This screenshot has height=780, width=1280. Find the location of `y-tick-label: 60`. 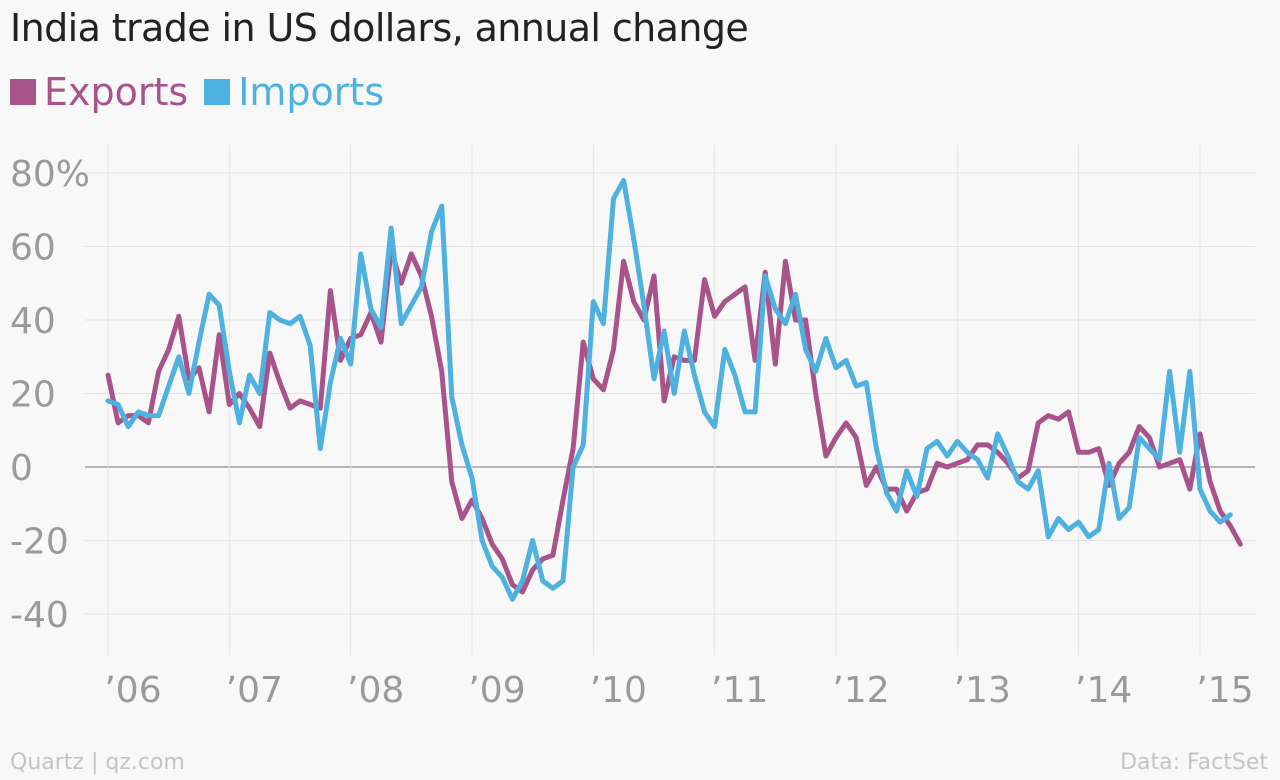

y-tick-label: 60 is located at coordinates (33, 248).